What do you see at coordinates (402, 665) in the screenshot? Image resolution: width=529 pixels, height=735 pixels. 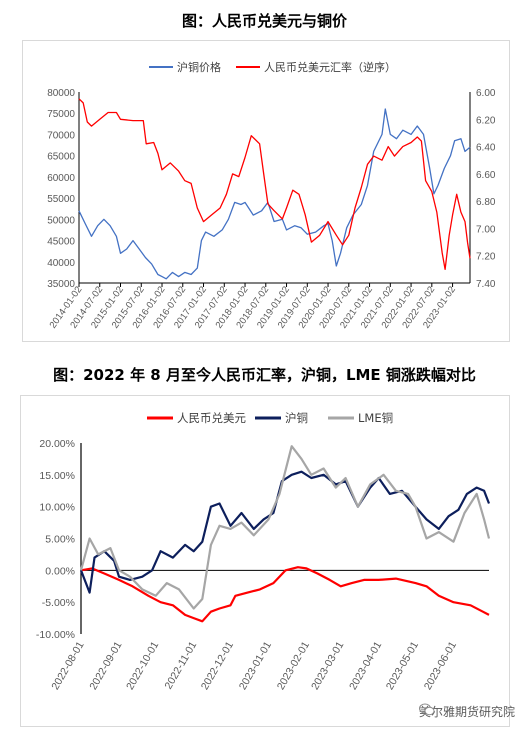 I see `x-tick-label: 2023-05-01` at bounding box center [402, 665].